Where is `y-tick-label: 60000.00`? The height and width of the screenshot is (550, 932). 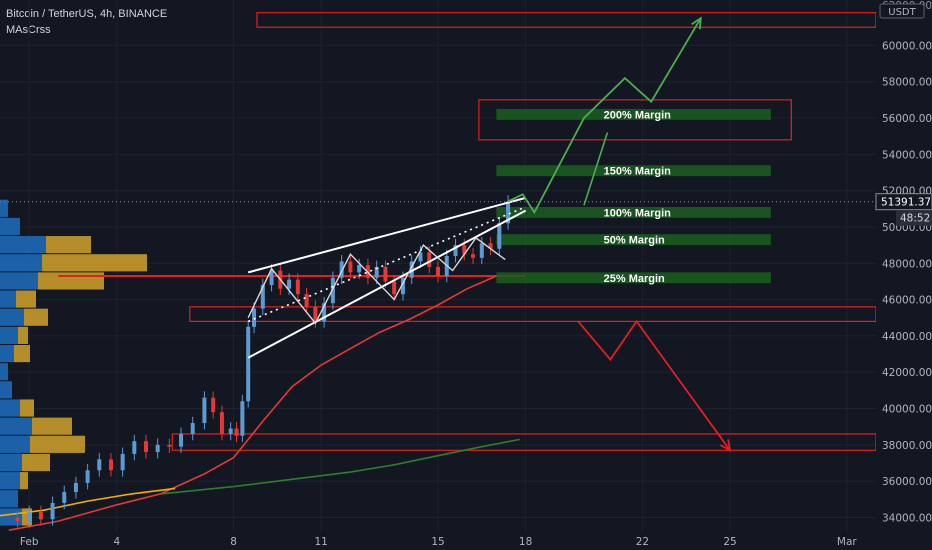 y-tick-label: 60000.00 is located at coordinates (907, 46).